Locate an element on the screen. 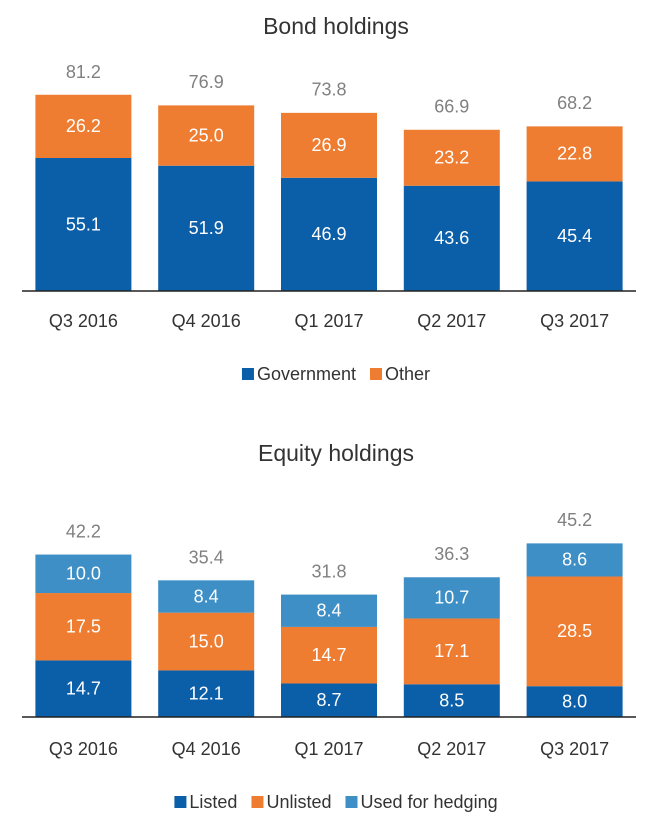 The image size is (645, 815). total-label: 76.9 is located at coordinates (206, 82).